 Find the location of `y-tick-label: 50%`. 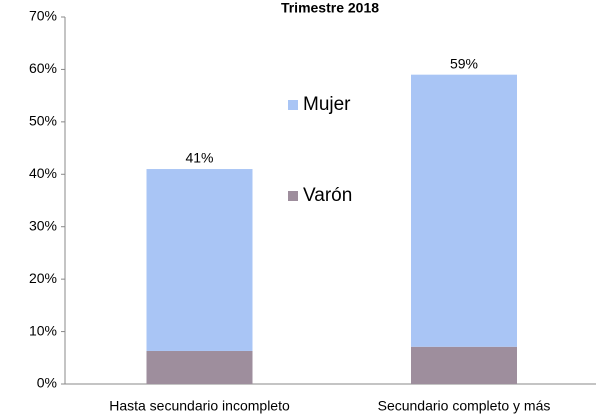

y-tick-label: 50% is located at coordinates (43, 121).